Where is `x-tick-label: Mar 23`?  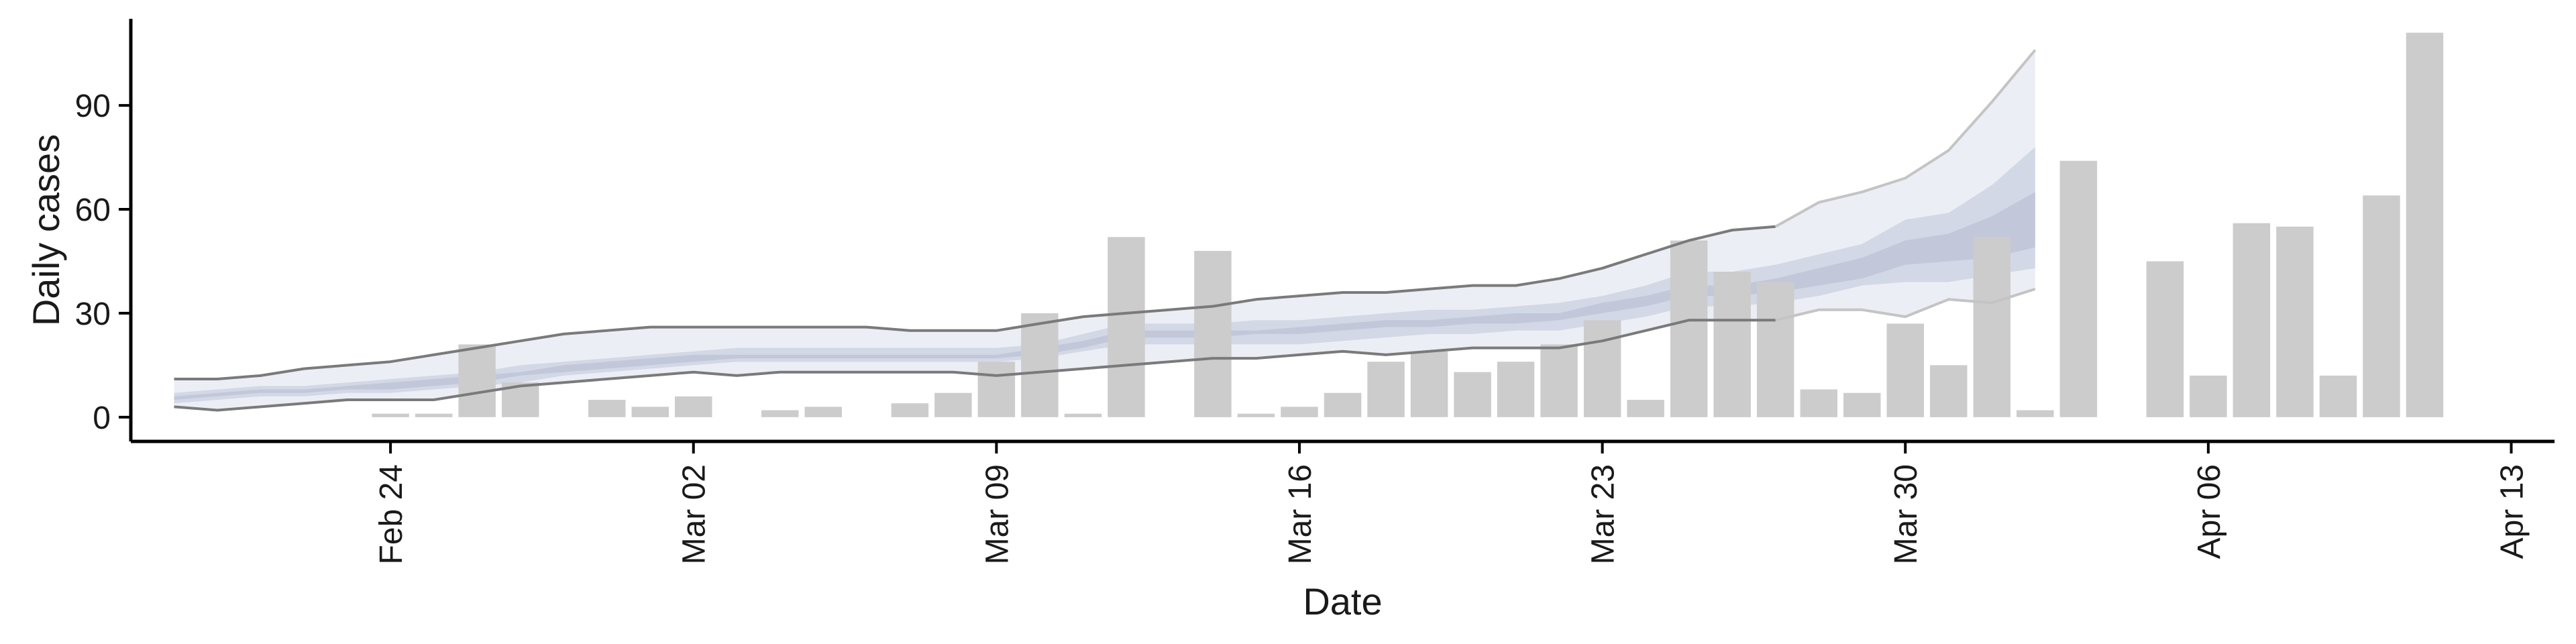 x-tick-label: Mar 23 is located at coordinates (1603, 514).